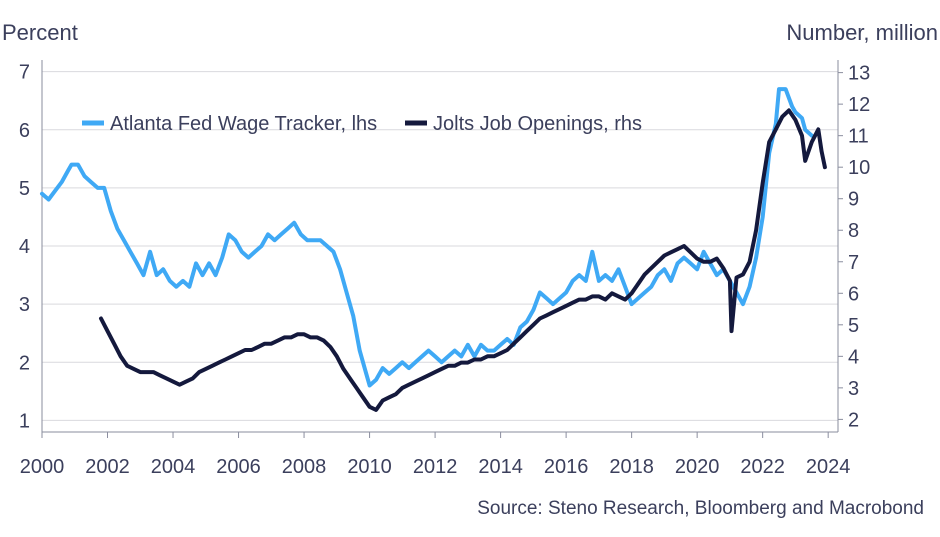 The height and width of the screenshot is (537, 940). What do you see at coordinates (304, 467) in the screenshot?
I see `x-tick-label: 2008` at bounding box center [304, 467].